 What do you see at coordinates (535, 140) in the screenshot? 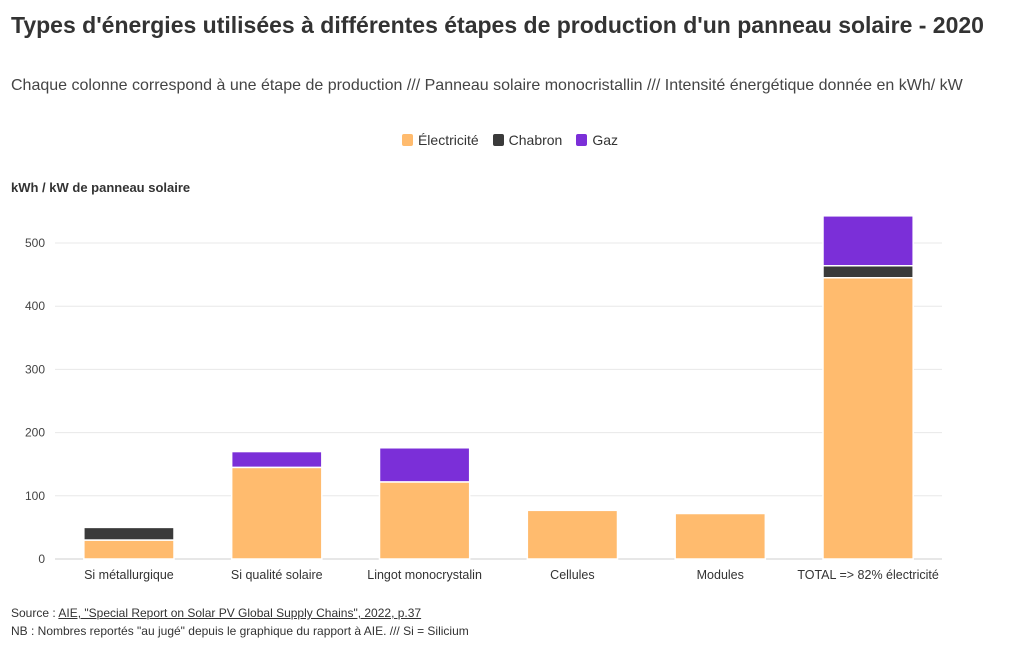
I see `legend-label-chabron: Chabron` at bounding box center [535, 140].